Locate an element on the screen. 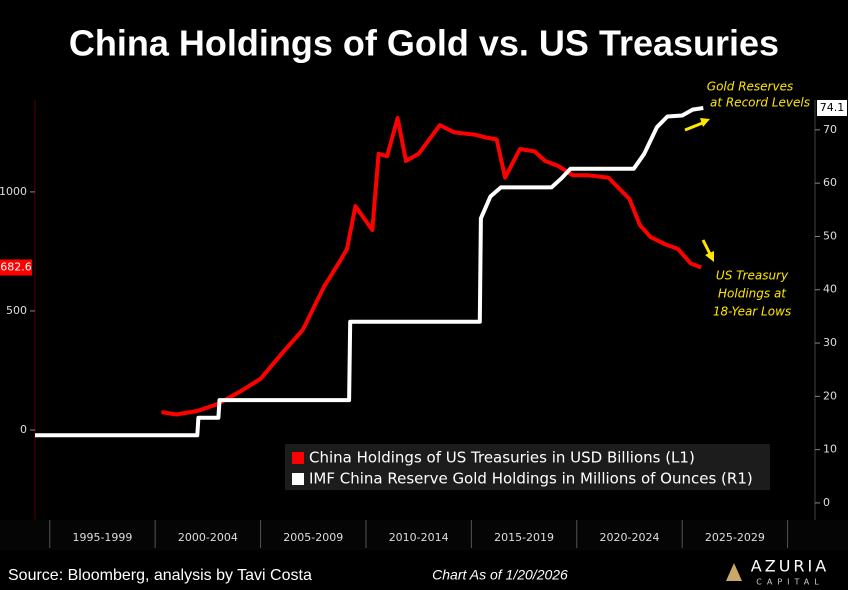 The width and height of the screenshot is (848, 590). y2-tick-label: 10 is located at coordinates (830, 449).